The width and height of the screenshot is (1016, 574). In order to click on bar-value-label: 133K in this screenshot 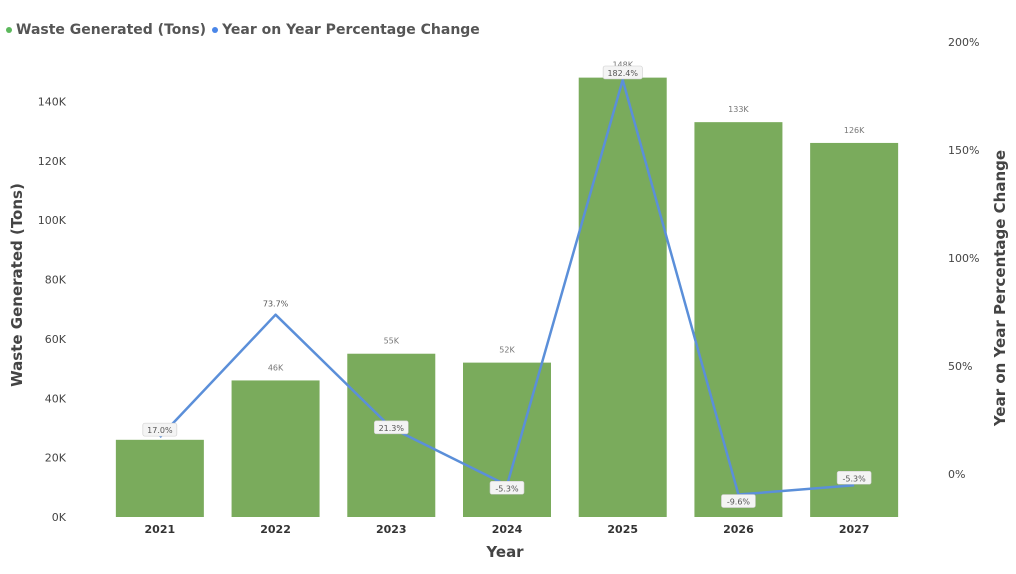, I will do `click(738, 109)`.